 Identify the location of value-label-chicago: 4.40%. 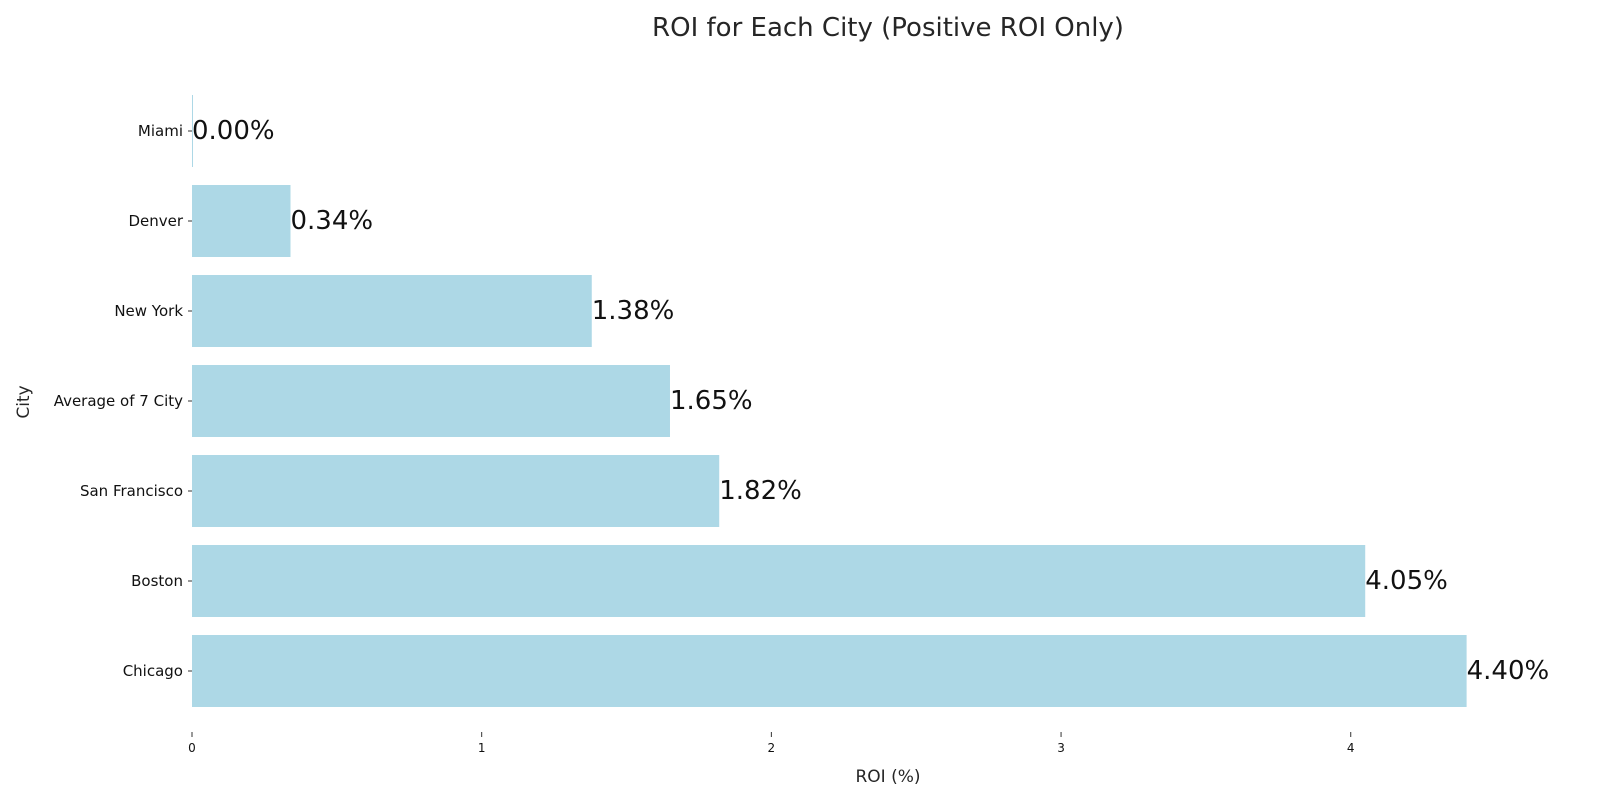
(1508, 671).